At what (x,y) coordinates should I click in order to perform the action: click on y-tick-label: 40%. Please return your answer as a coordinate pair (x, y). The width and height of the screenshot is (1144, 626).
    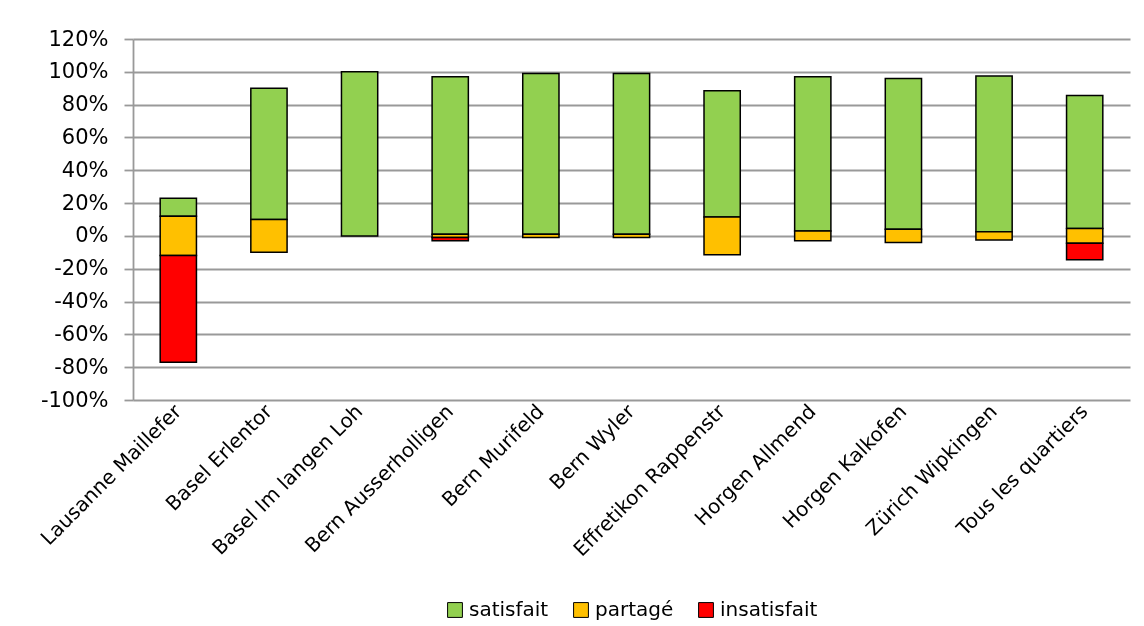
    Looking at the image, I should click on (85, 169).